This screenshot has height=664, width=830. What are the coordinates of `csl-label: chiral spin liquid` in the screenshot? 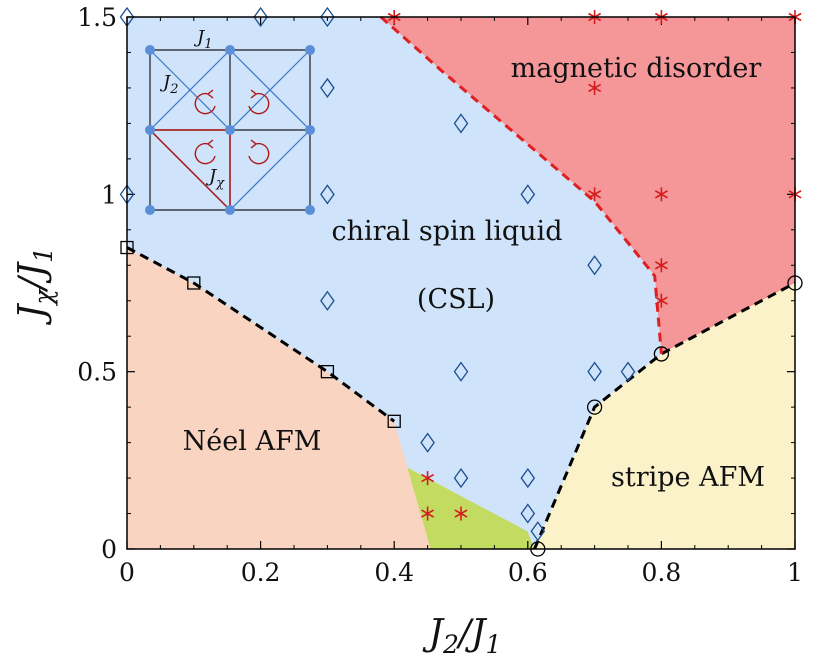 It's located at (447, 231).